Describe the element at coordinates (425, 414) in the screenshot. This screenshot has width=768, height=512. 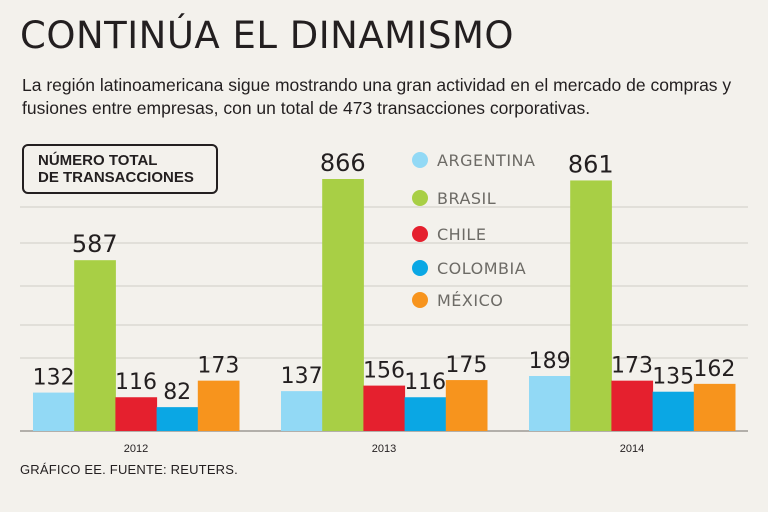
I see `bar-colombia-2013` at that location.